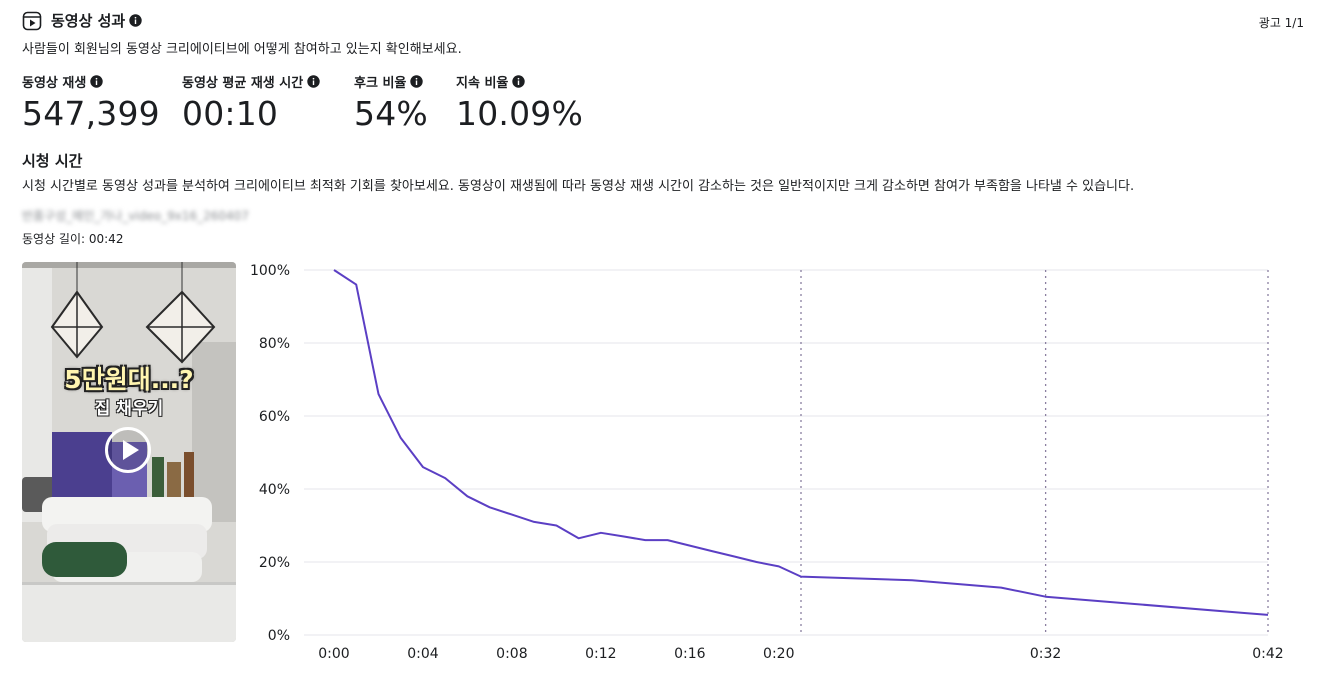  What do you see at coordinates (482, 83) in the screenshot?
I see `metric-label: 지속 비율` at bounding box center [482, 83].